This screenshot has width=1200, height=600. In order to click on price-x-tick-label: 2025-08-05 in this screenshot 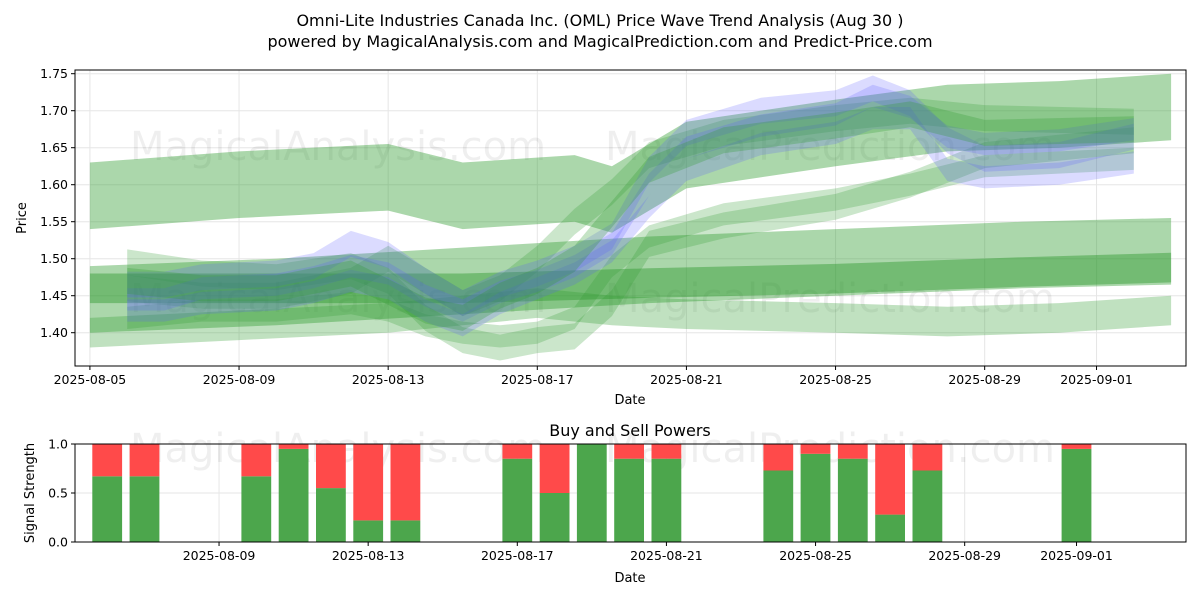, I will do `click(90, 379)`.